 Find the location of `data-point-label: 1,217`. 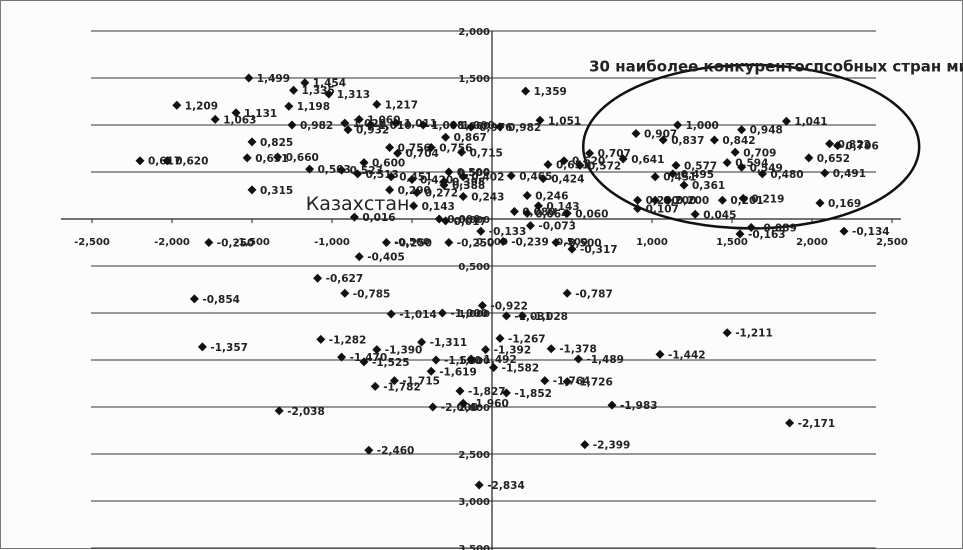

data-point-label: 1,217 is located at coordinates (401, 105).